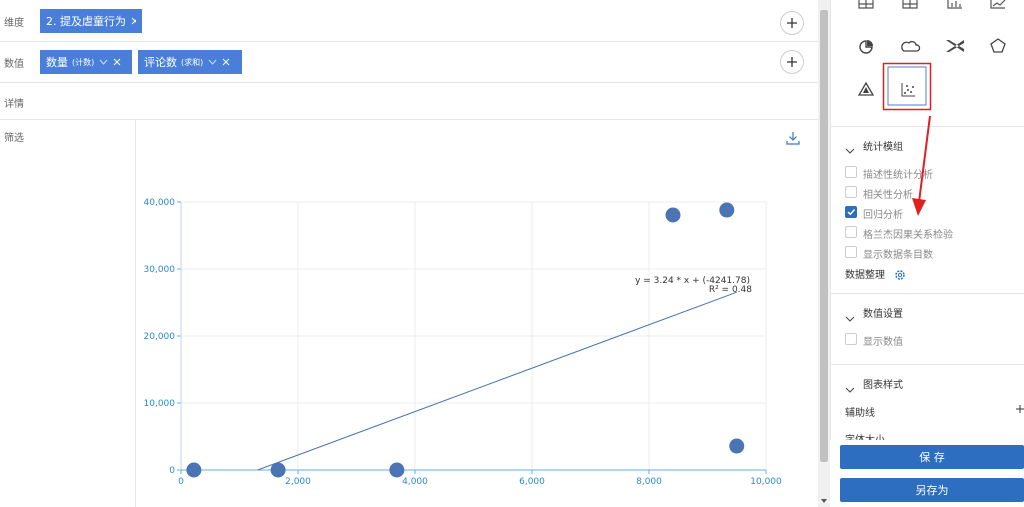  What do you see at coordinates (692, 281) in the screenshot?
I see `trendline-equation: y = 3.24 * x + (-4241.78)` at bounding box center [692, 281].